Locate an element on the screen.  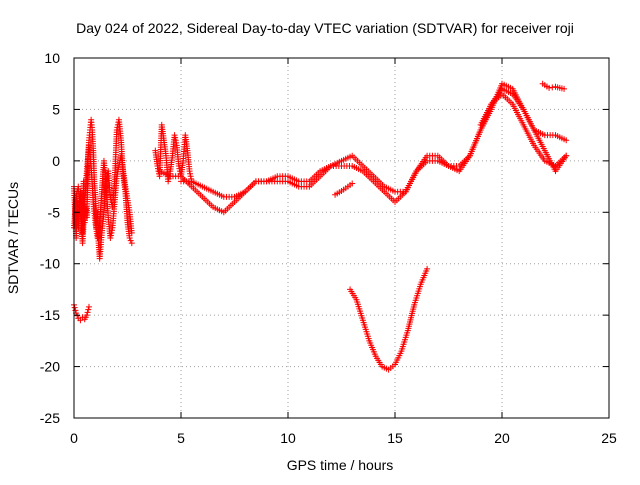
y-axis-label: SDTVAR / TECUs is located at coordinates (13, 238).